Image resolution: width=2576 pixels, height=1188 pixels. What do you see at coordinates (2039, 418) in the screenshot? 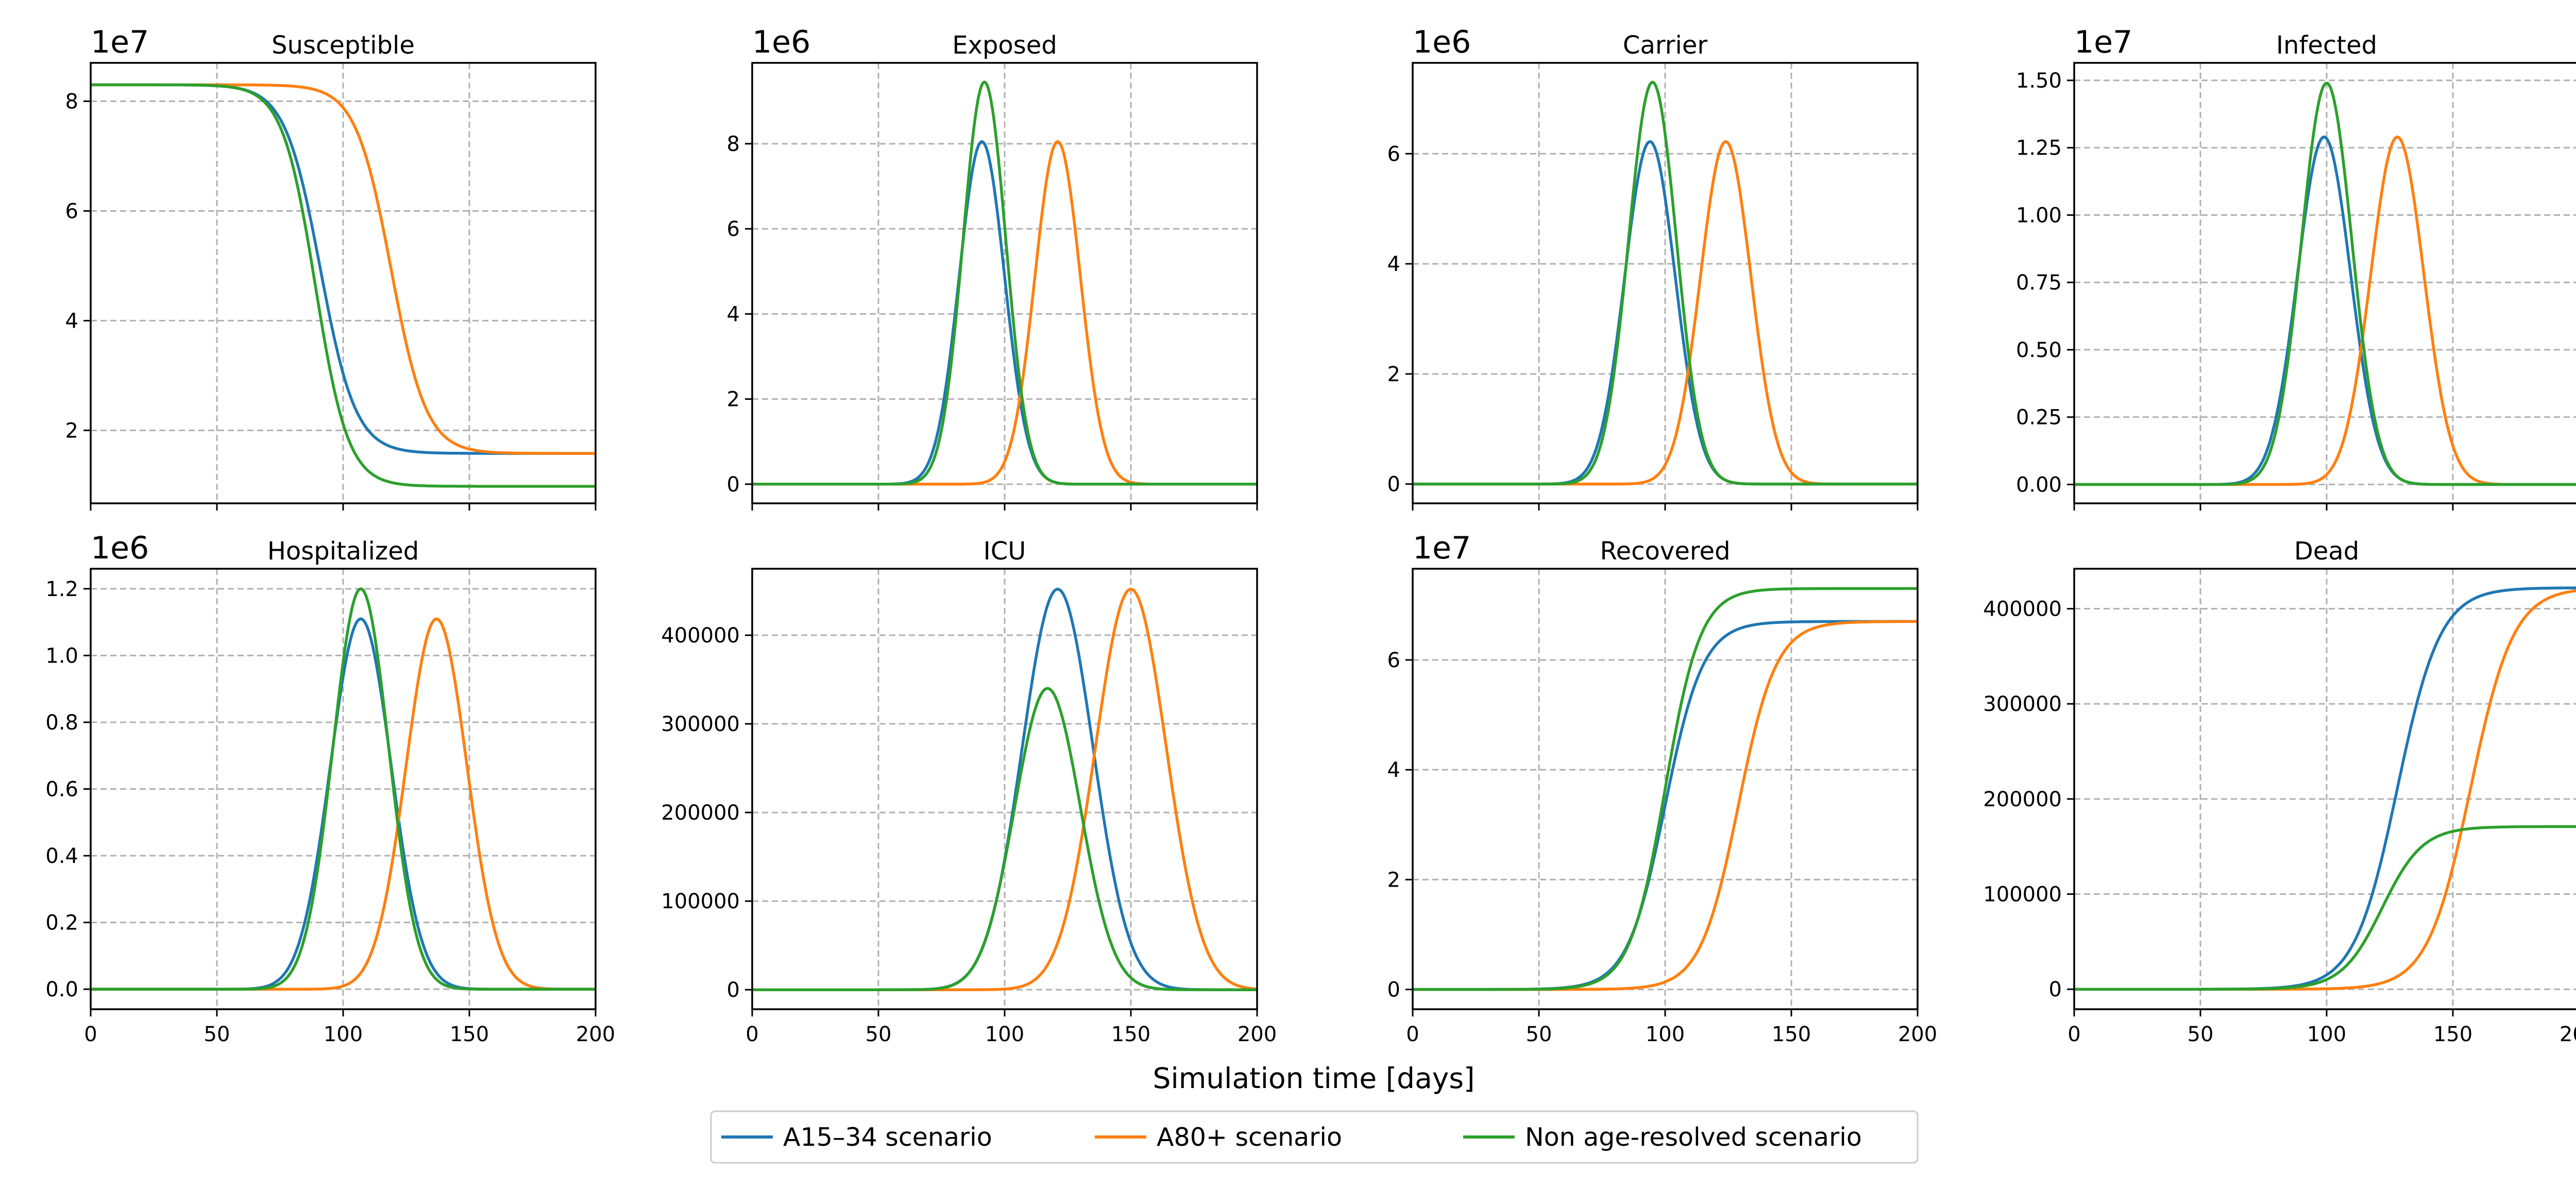
I see `y-tick-label: 0.25` at bounding box center [2039, 418].